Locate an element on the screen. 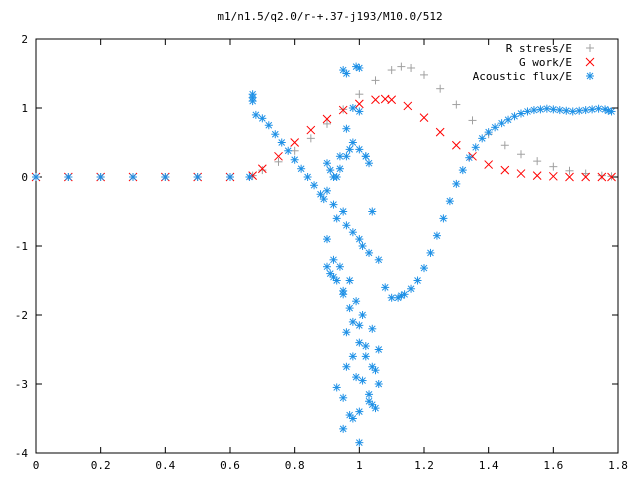 The height and width of the screenshot is (480, 640). x-tick-label: 0 is located at coordinates (36, 465).